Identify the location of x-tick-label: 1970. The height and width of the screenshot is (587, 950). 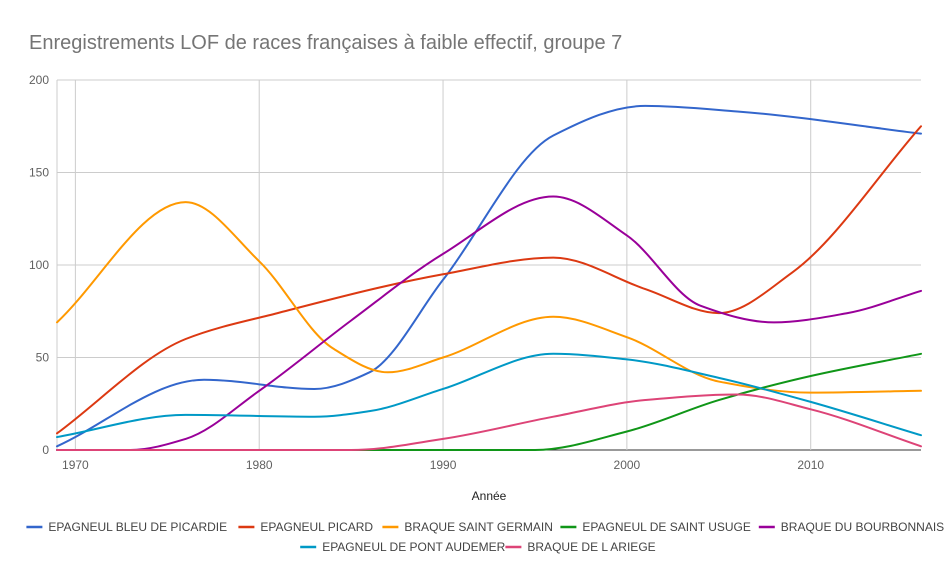
(75, 465).